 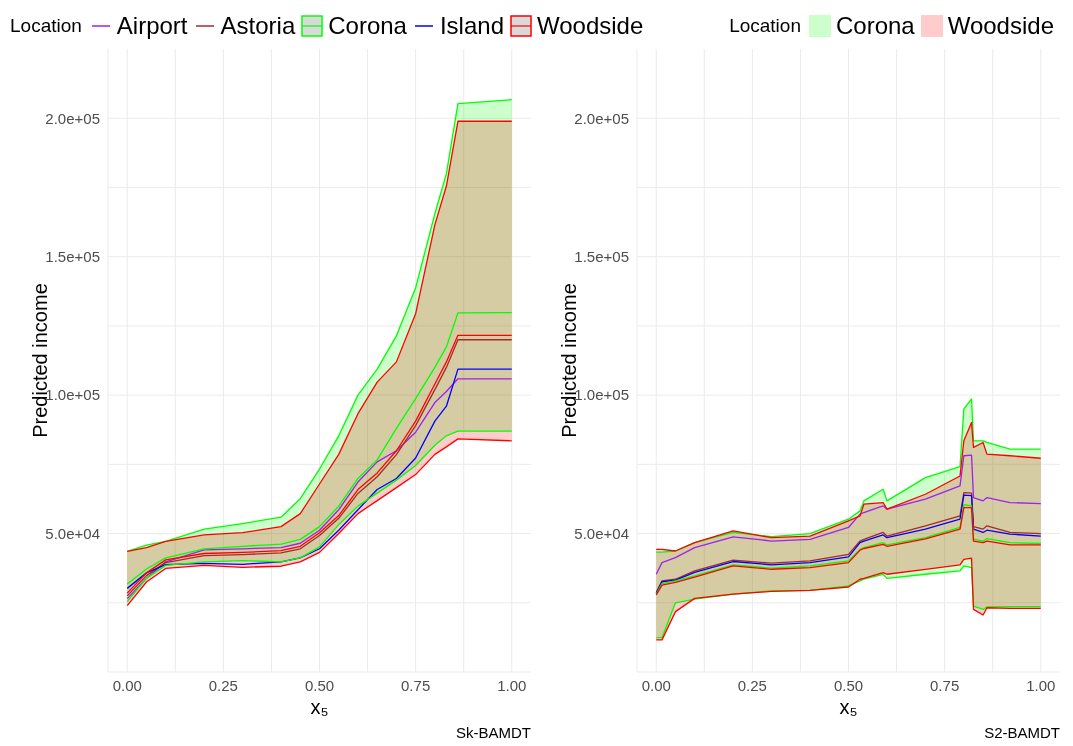 What do you see at coordinates (493, 732) in the screenshot?
I see `text: Sk-BAMDT` at bounding box center [493, 732].